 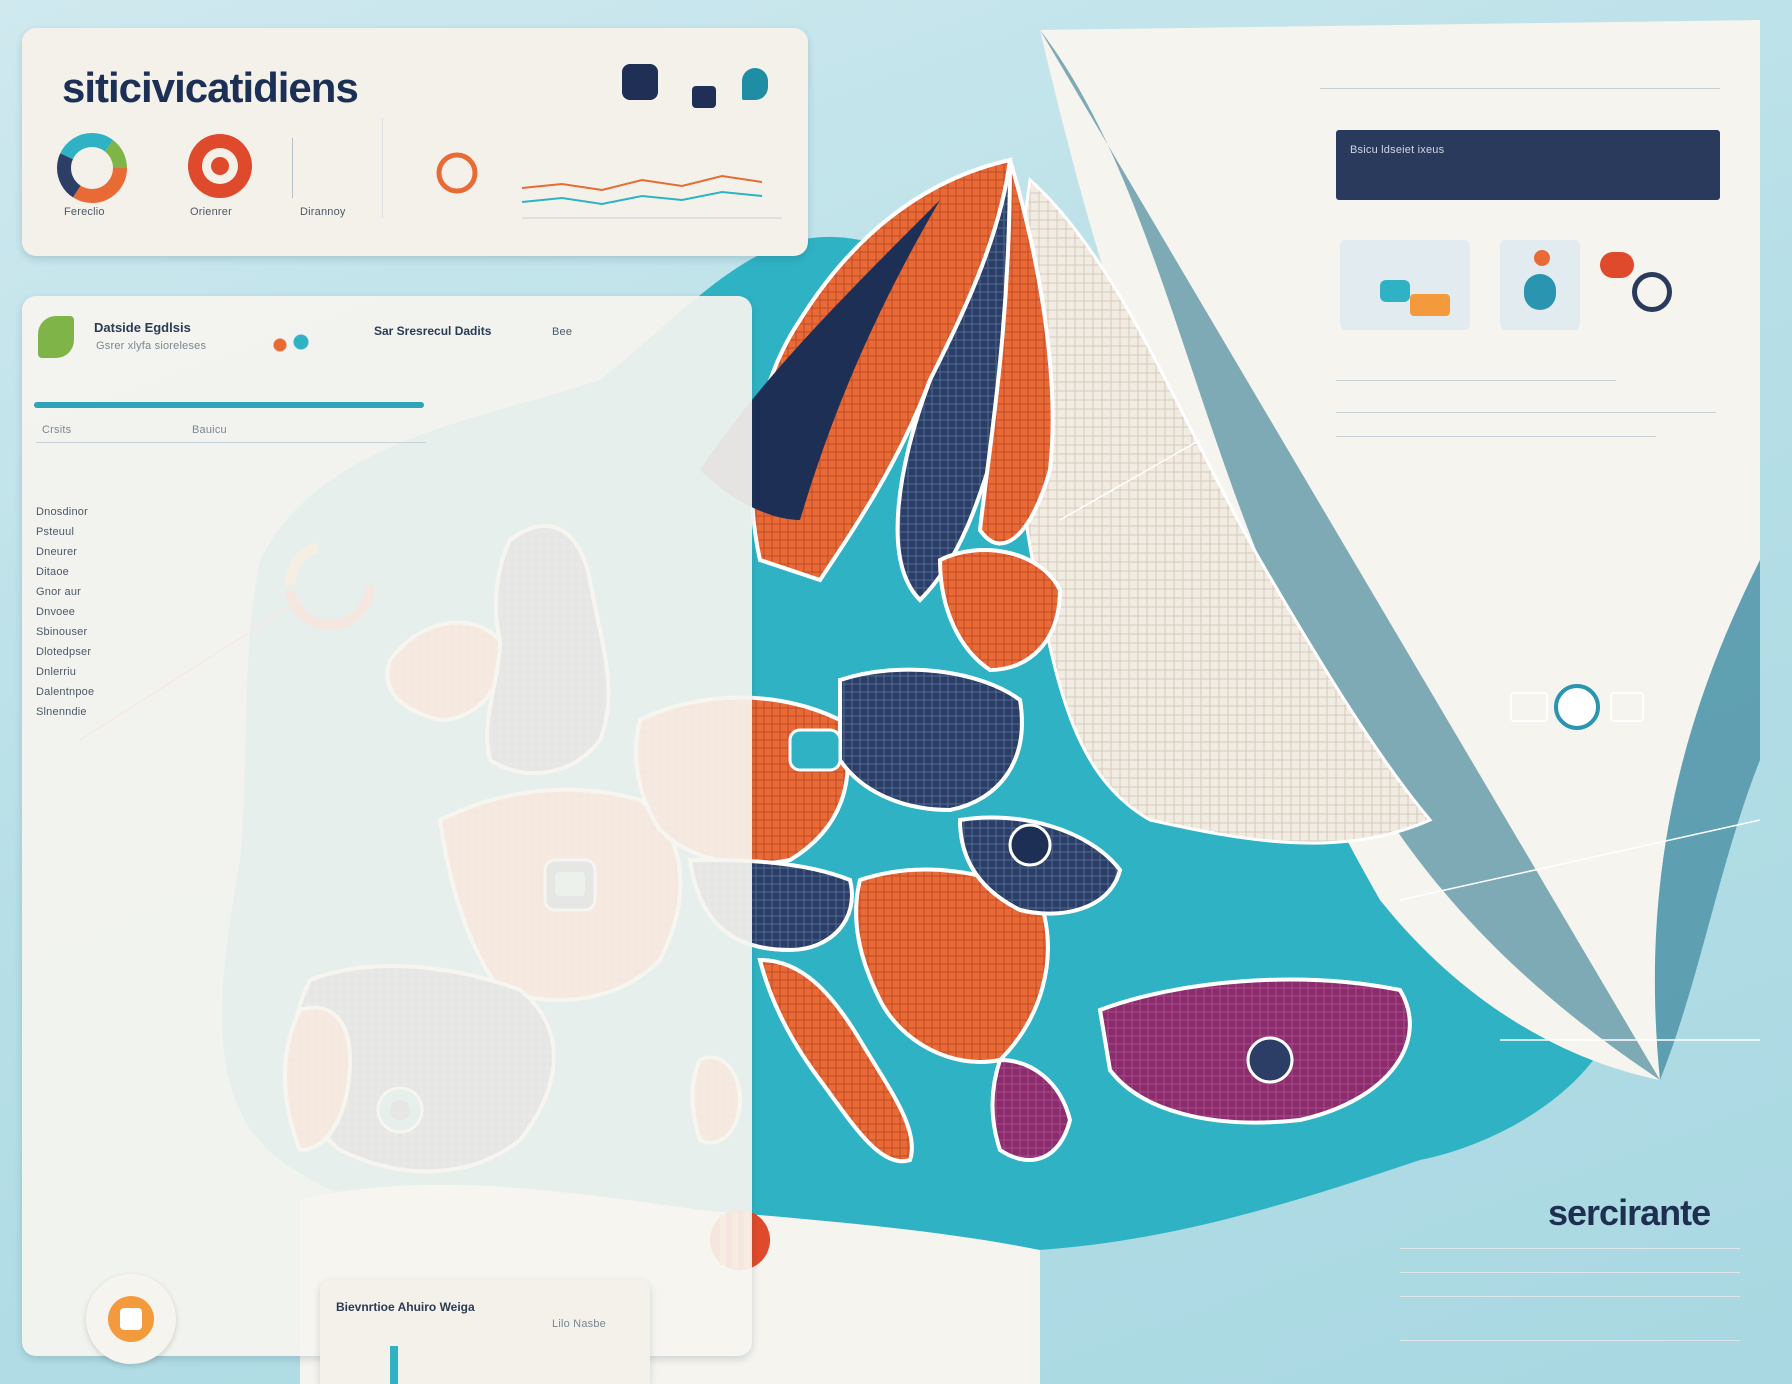 I want to click on list-item: Ditaoe, so click(x=52, y=572).